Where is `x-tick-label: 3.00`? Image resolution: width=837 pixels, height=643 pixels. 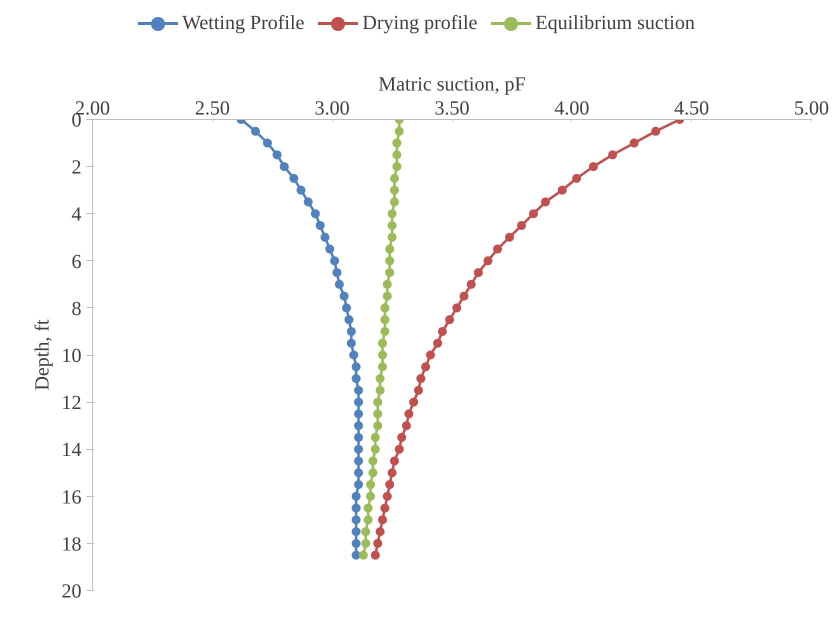 x-tick-label: 3.00 is located at coordinates (332, 109).